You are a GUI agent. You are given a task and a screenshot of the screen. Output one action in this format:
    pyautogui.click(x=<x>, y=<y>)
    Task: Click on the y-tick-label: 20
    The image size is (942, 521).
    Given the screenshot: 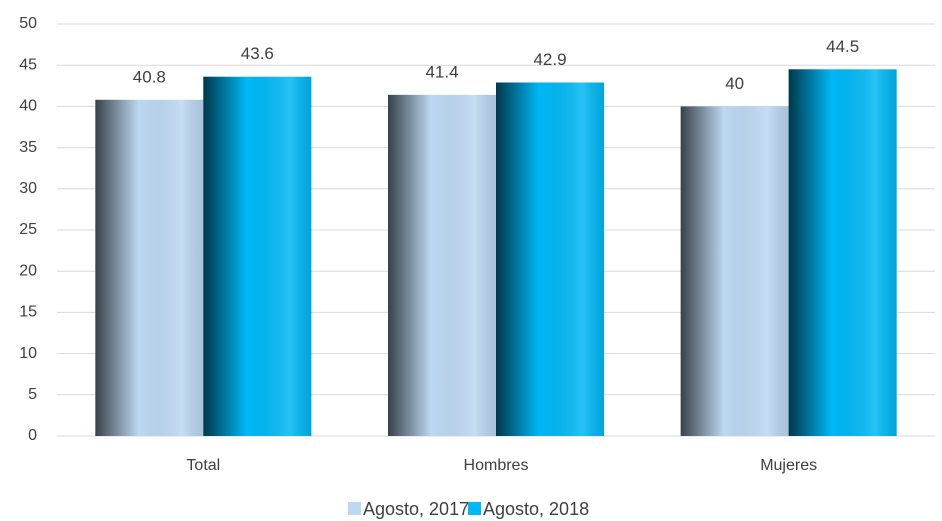 What is the action you would take?
    pyautogui.click(x=28, y=270)
    